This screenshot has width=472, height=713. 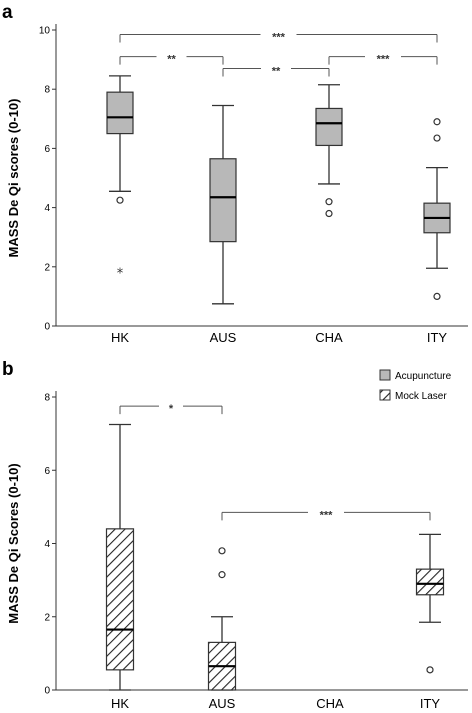 What do you see at coordinates (8, 369) in the screenshot?
I see `panel-label: b` at bounding box center [8, 369].